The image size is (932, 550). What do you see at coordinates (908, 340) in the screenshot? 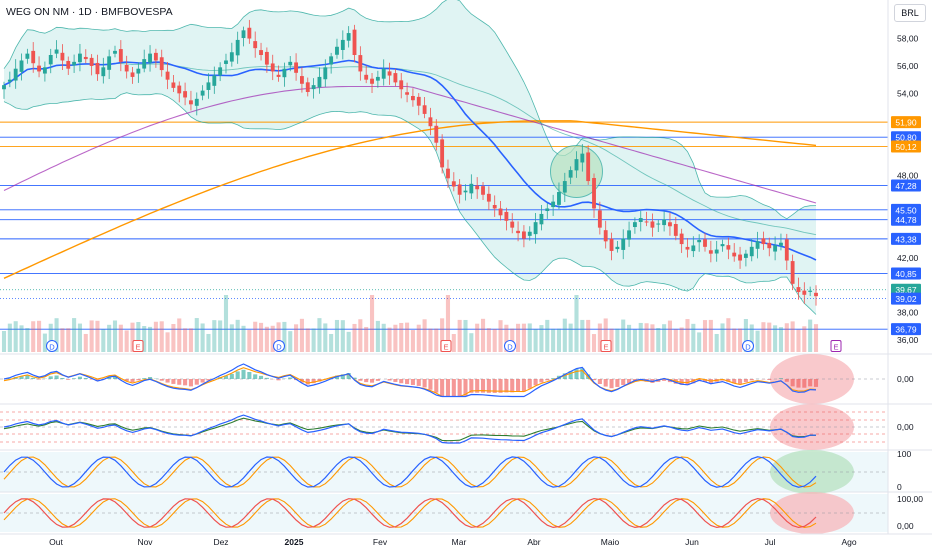
I see `y-tick-label: 36,00` at bounding box center [908, 340].